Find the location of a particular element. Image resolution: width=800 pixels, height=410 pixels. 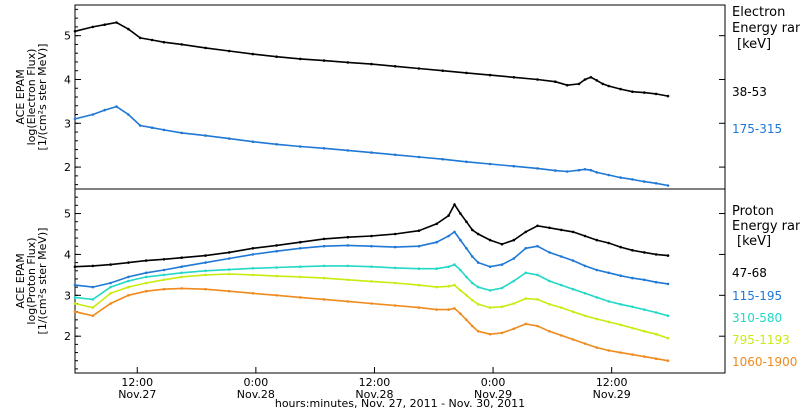

legend-header: Energy ranges is located at coordinates (766, 226).